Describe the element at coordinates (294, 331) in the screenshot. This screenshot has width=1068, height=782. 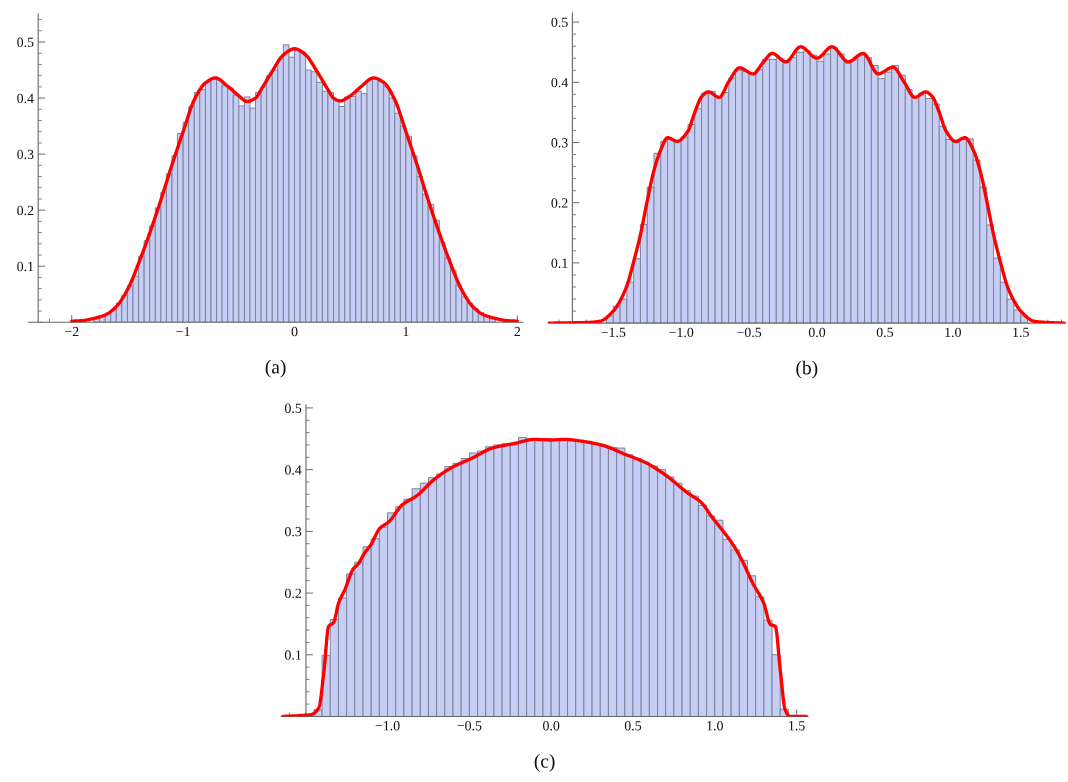
I see `x-tick-label: 0` at that location.